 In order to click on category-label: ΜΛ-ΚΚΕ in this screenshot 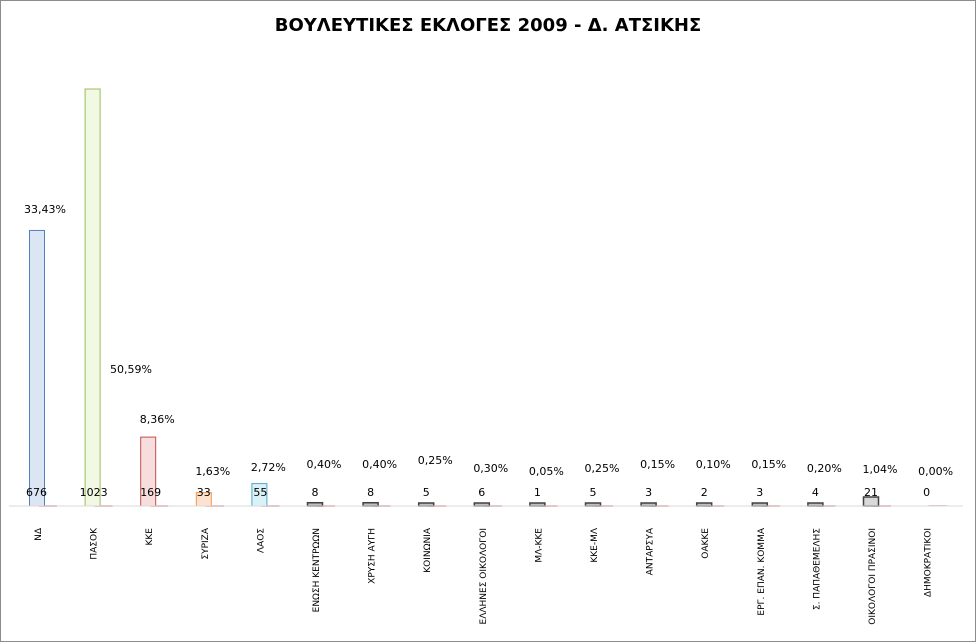, I will do `click(539, 545)`.